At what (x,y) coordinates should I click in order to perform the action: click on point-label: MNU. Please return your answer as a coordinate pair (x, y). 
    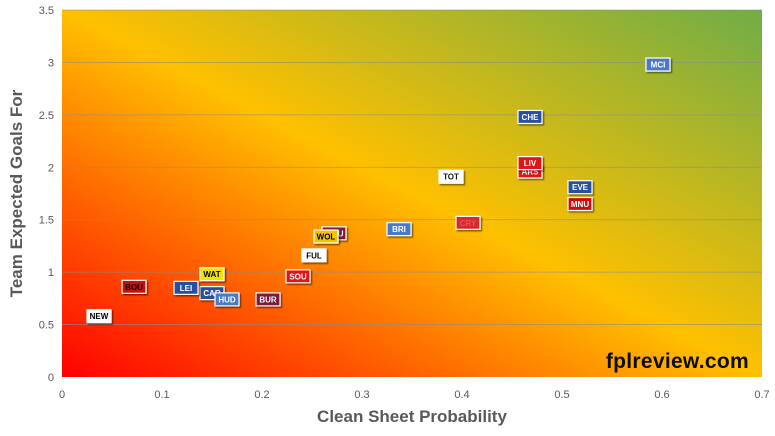
    Looking at the image, I should click on (580, 204).